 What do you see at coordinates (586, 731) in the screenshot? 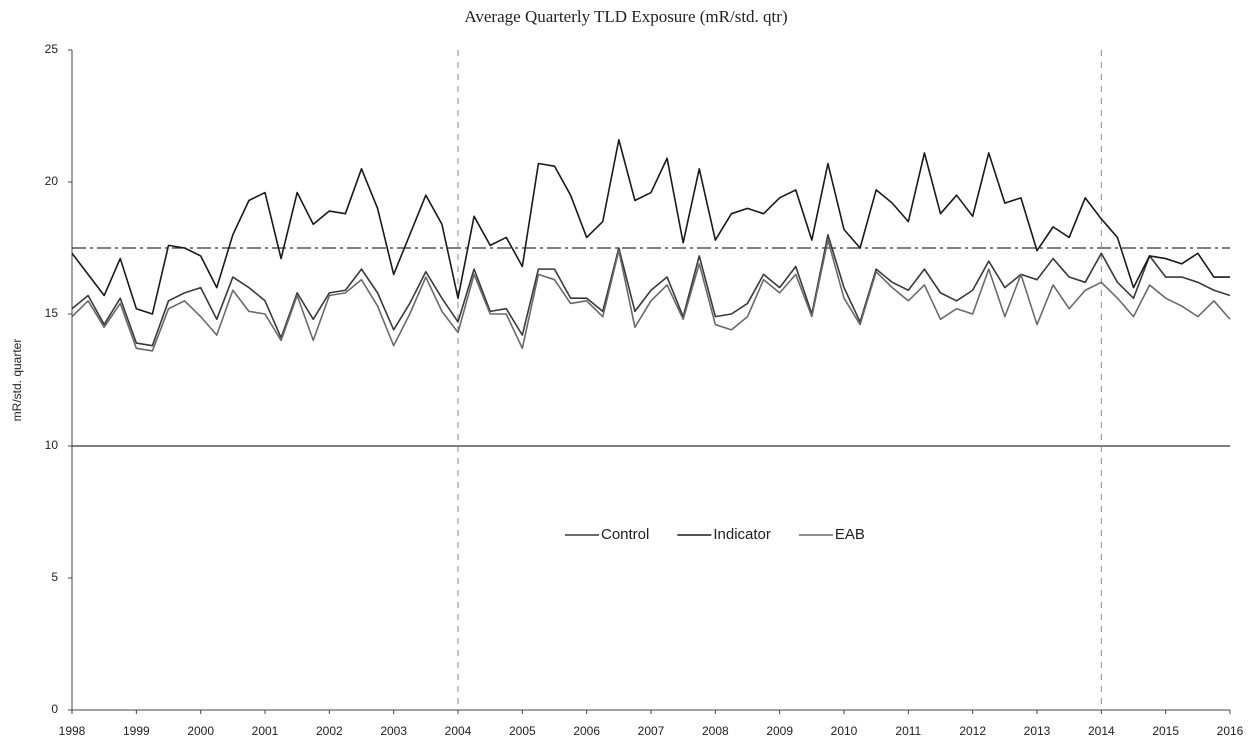
I see `x-tick-label: 2006` at bounding box center [586, 731].